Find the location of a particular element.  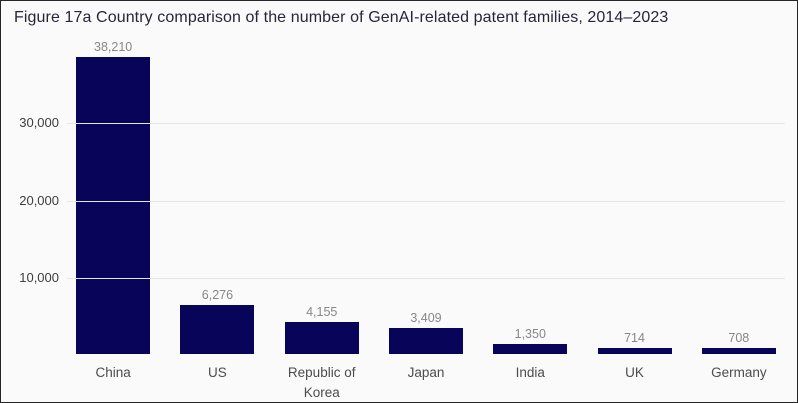

y-axis-tick-label: 10,000 is located at coordinates (39, 277).